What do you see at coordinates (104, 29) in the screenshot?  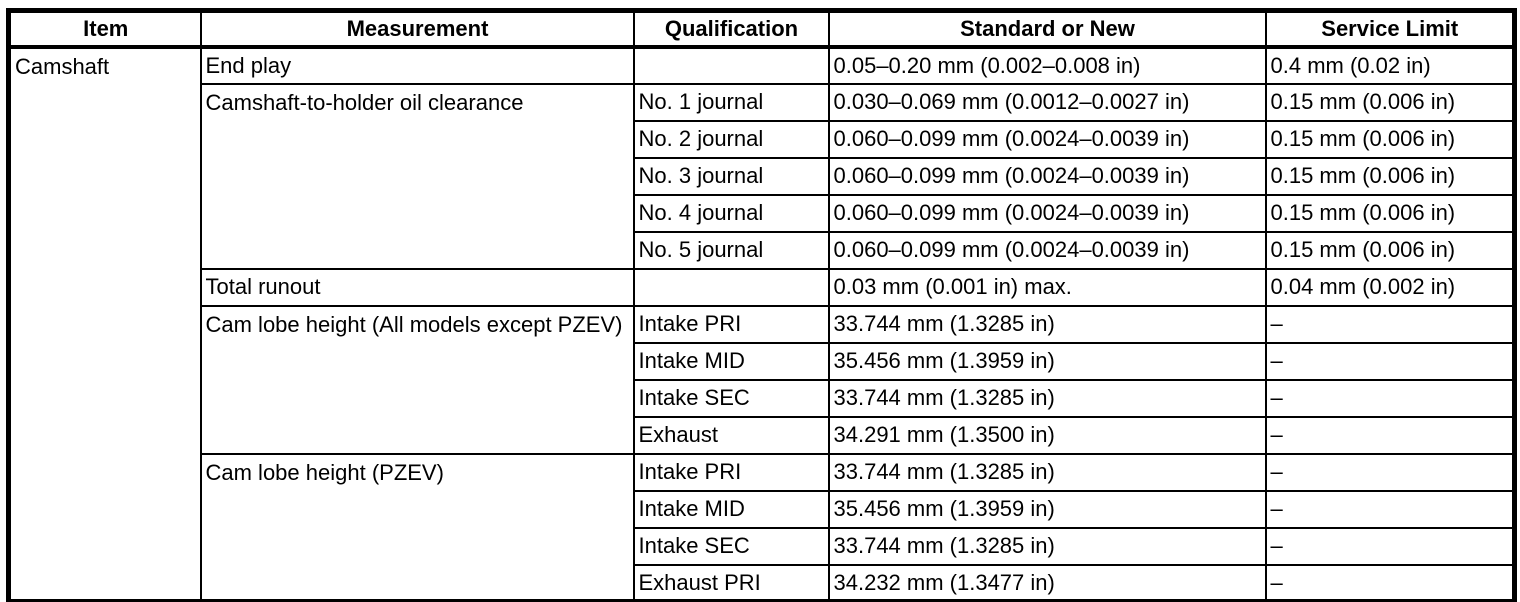 I see `col-header-item: Item` at bounding box center [104, 29].